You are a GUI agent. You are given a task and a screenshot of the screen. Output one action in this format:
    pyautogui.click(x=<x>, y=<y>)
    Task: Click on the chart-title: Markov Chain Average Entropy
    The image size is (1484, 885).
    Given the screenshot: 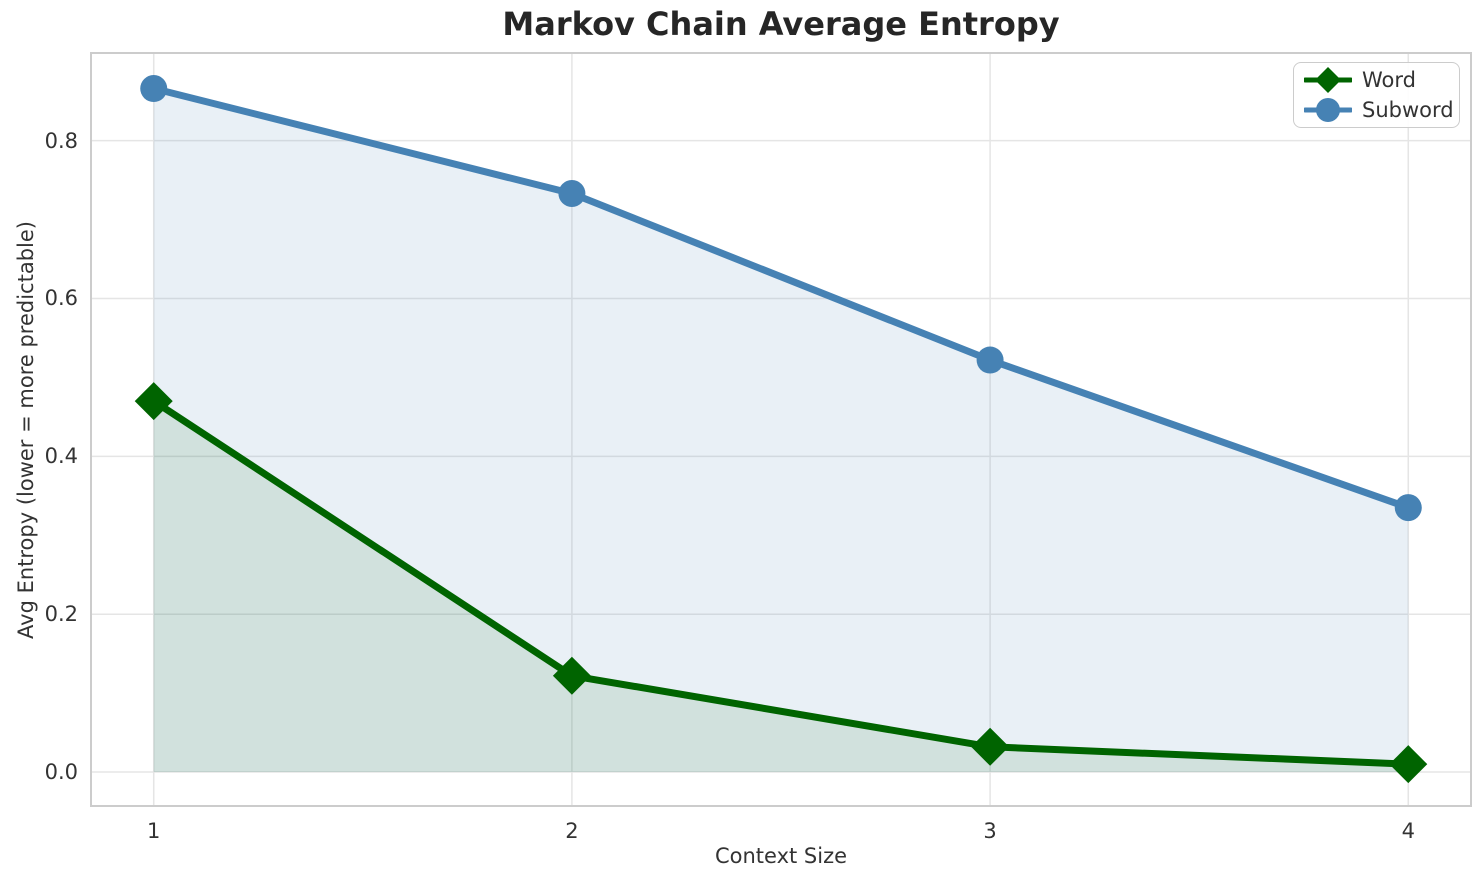 What is the action you would take?
    pyautogui.click(x=781, y=24)
    